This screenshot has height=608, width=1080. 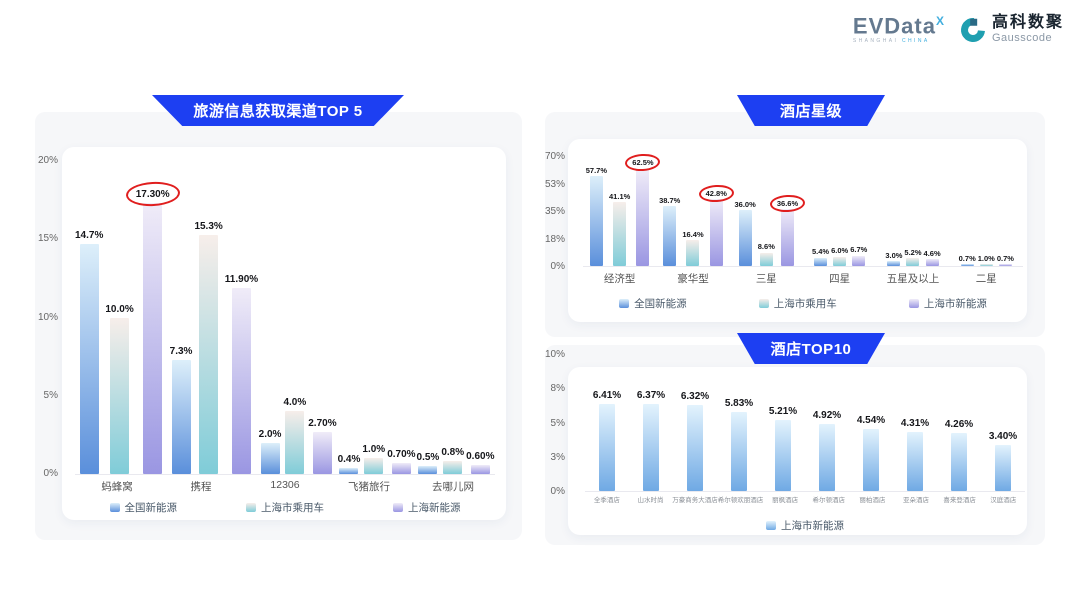 I want to click on category-label: 五星及以上, so click(x=913, y=279).